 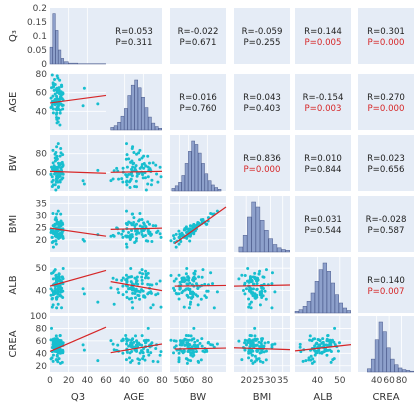 What do you see at coordinates (13, 284) in the screenshot?
I see `y-axis-label-ALB: ALB` at bounding box center [13, 284].